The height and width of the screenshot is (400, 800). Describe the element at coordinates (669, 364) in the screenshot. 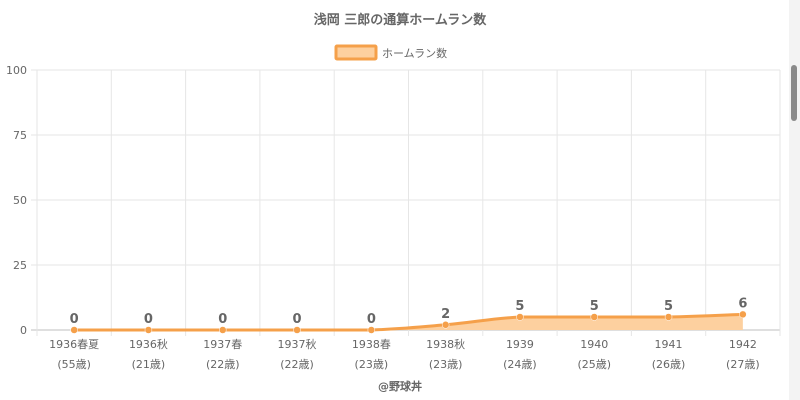

I see `x-tick-sublabel: (26歳)` at that location.